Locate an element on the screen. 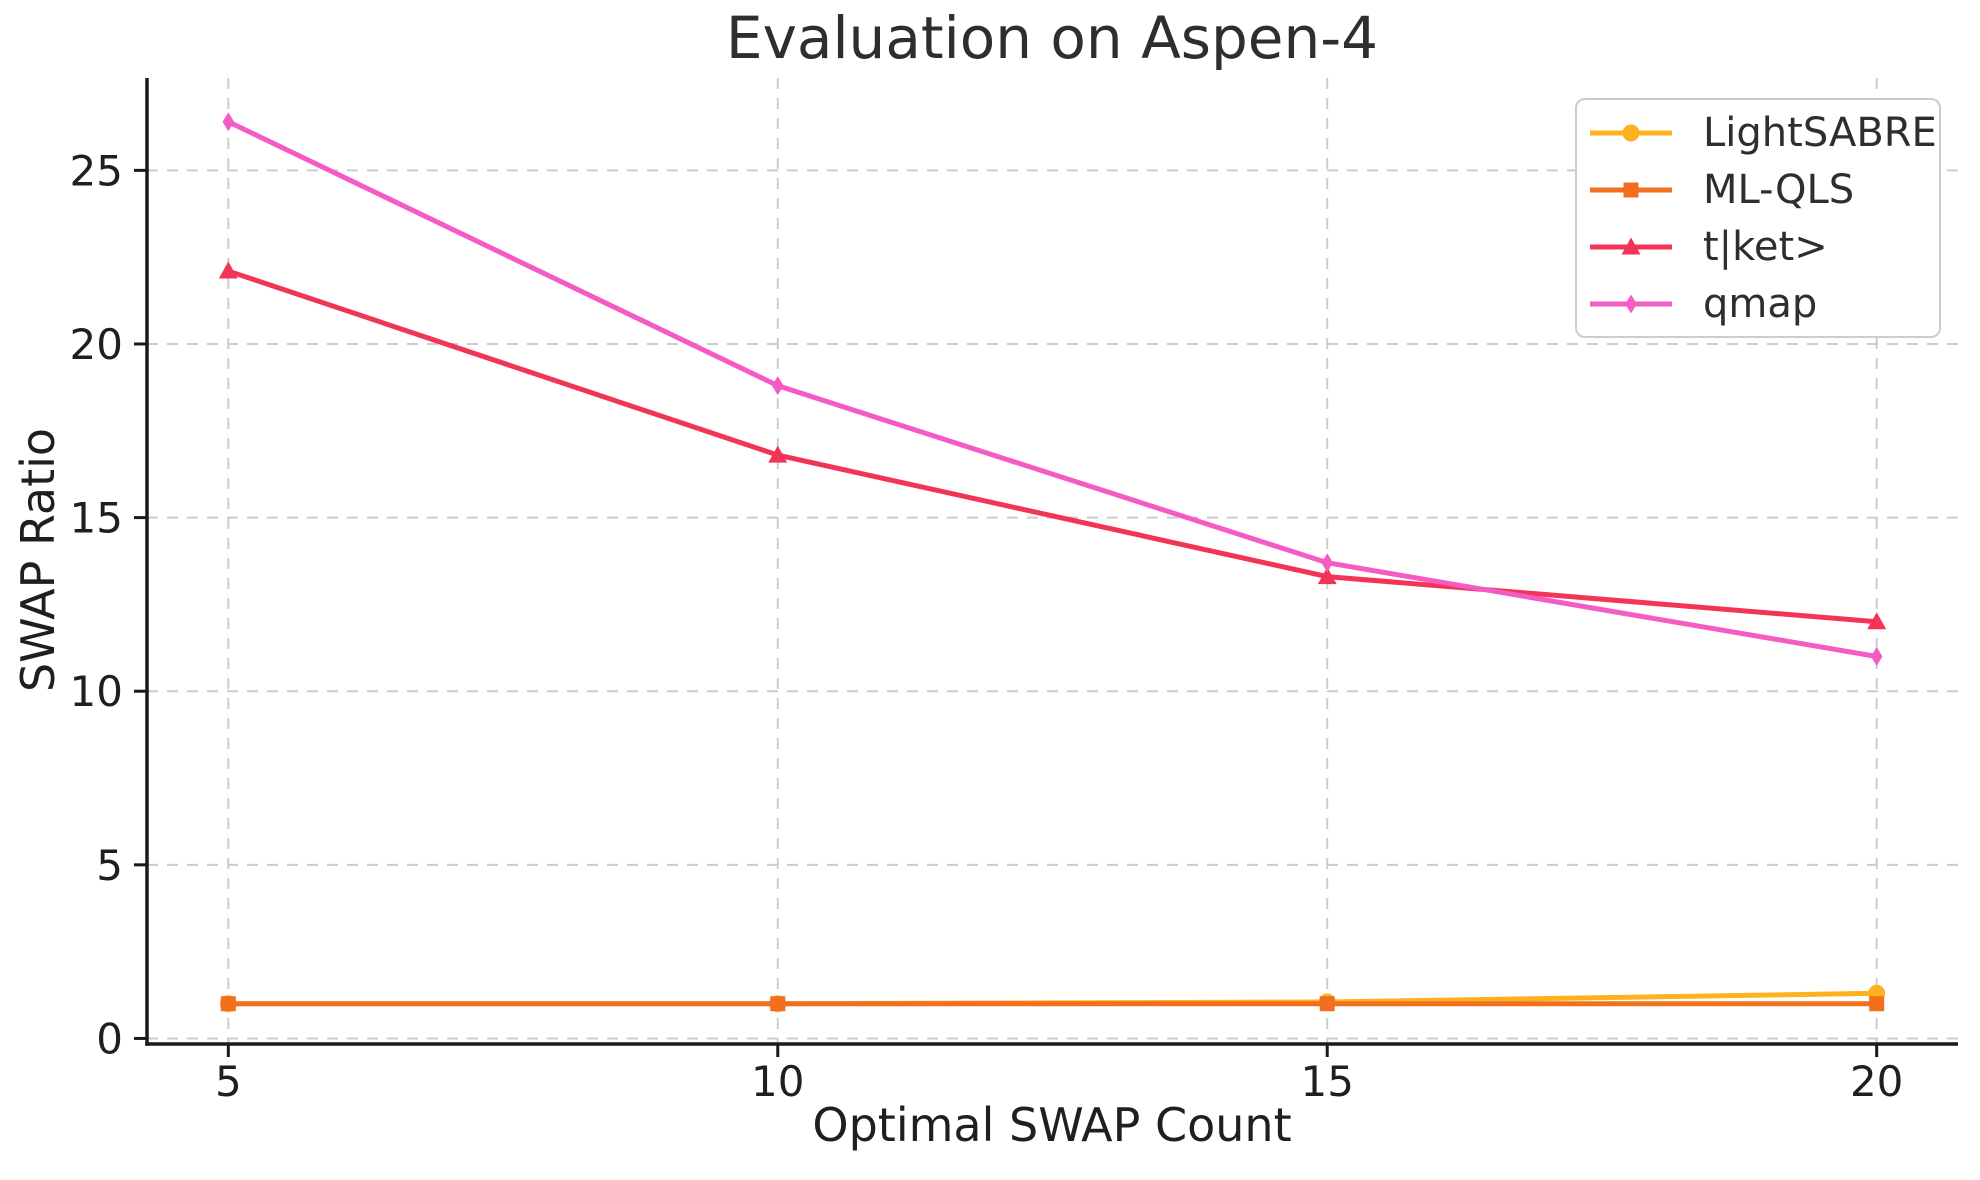 The height and width of the screenshot is (1180, 1980). x-tick-label: 5 is located at coordinates (228, 1081).